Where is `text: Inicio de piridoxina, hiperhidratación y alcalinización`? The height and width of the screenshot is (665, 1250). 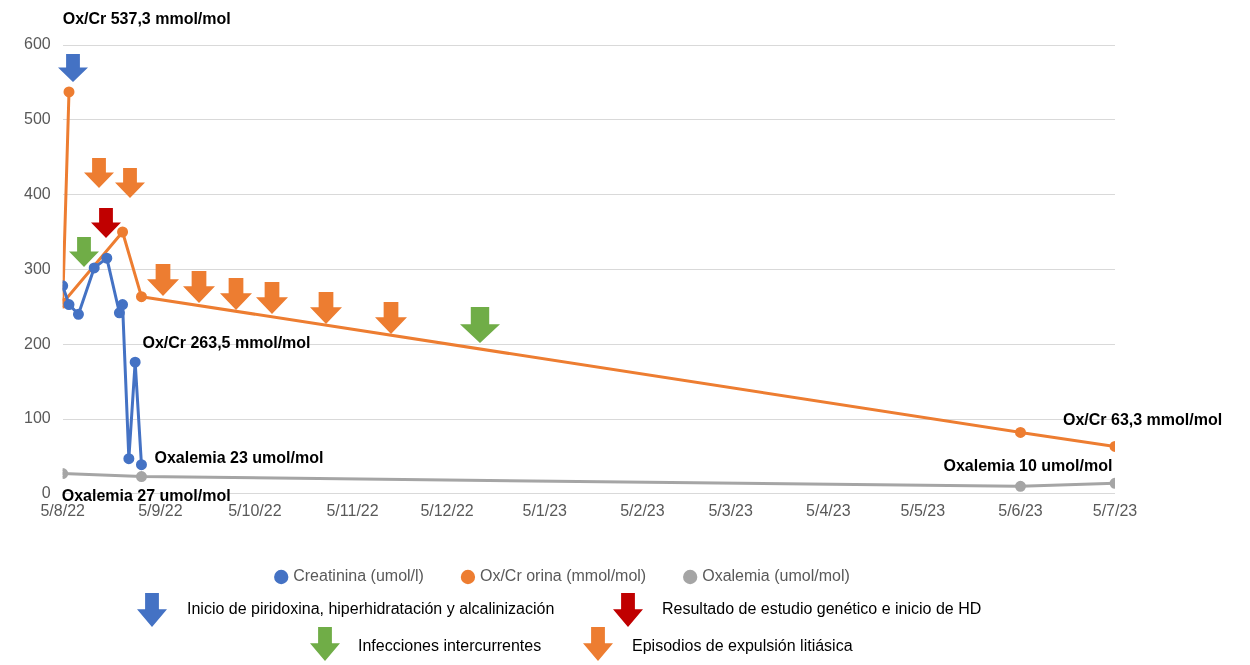 text: Inicio de piridoxina, hiperhidratación y alcalinización is located at coordinates (371, 609).